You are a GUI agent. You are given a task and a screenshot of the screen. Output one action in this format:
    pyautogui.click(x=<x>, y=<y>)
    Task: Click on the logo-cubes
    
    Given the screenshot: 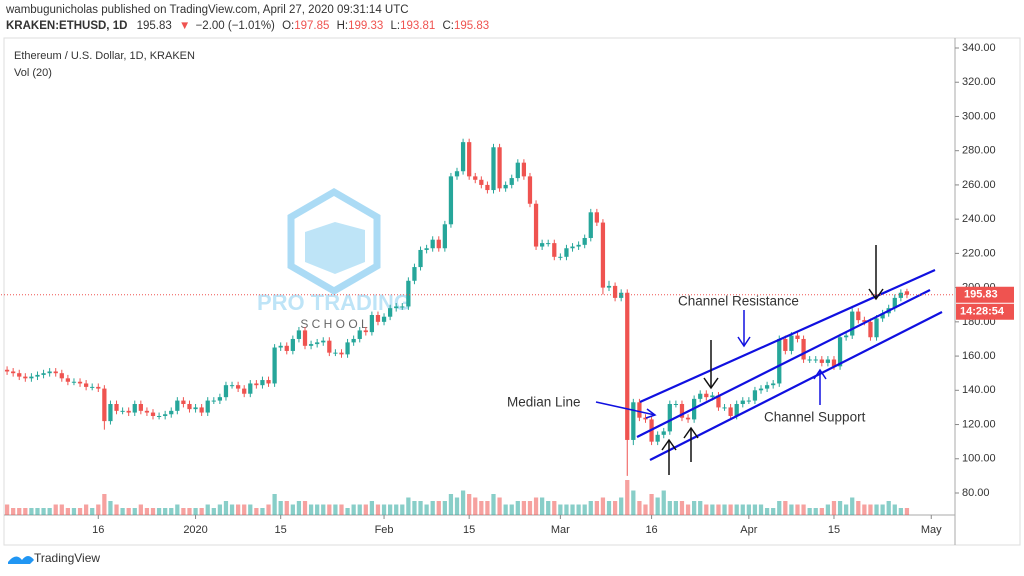 What is the action you would take?
    pyautogui.click(x=335, y=248)
    